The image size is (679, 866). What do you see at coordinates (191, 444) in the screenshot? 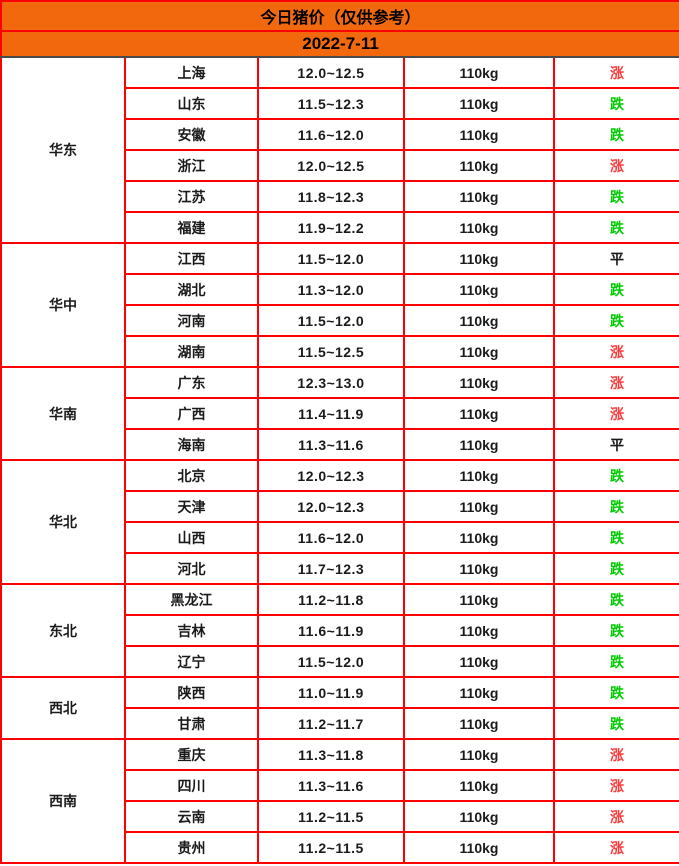
I see `province-cell: 海南` at bounding box center [191, 444].